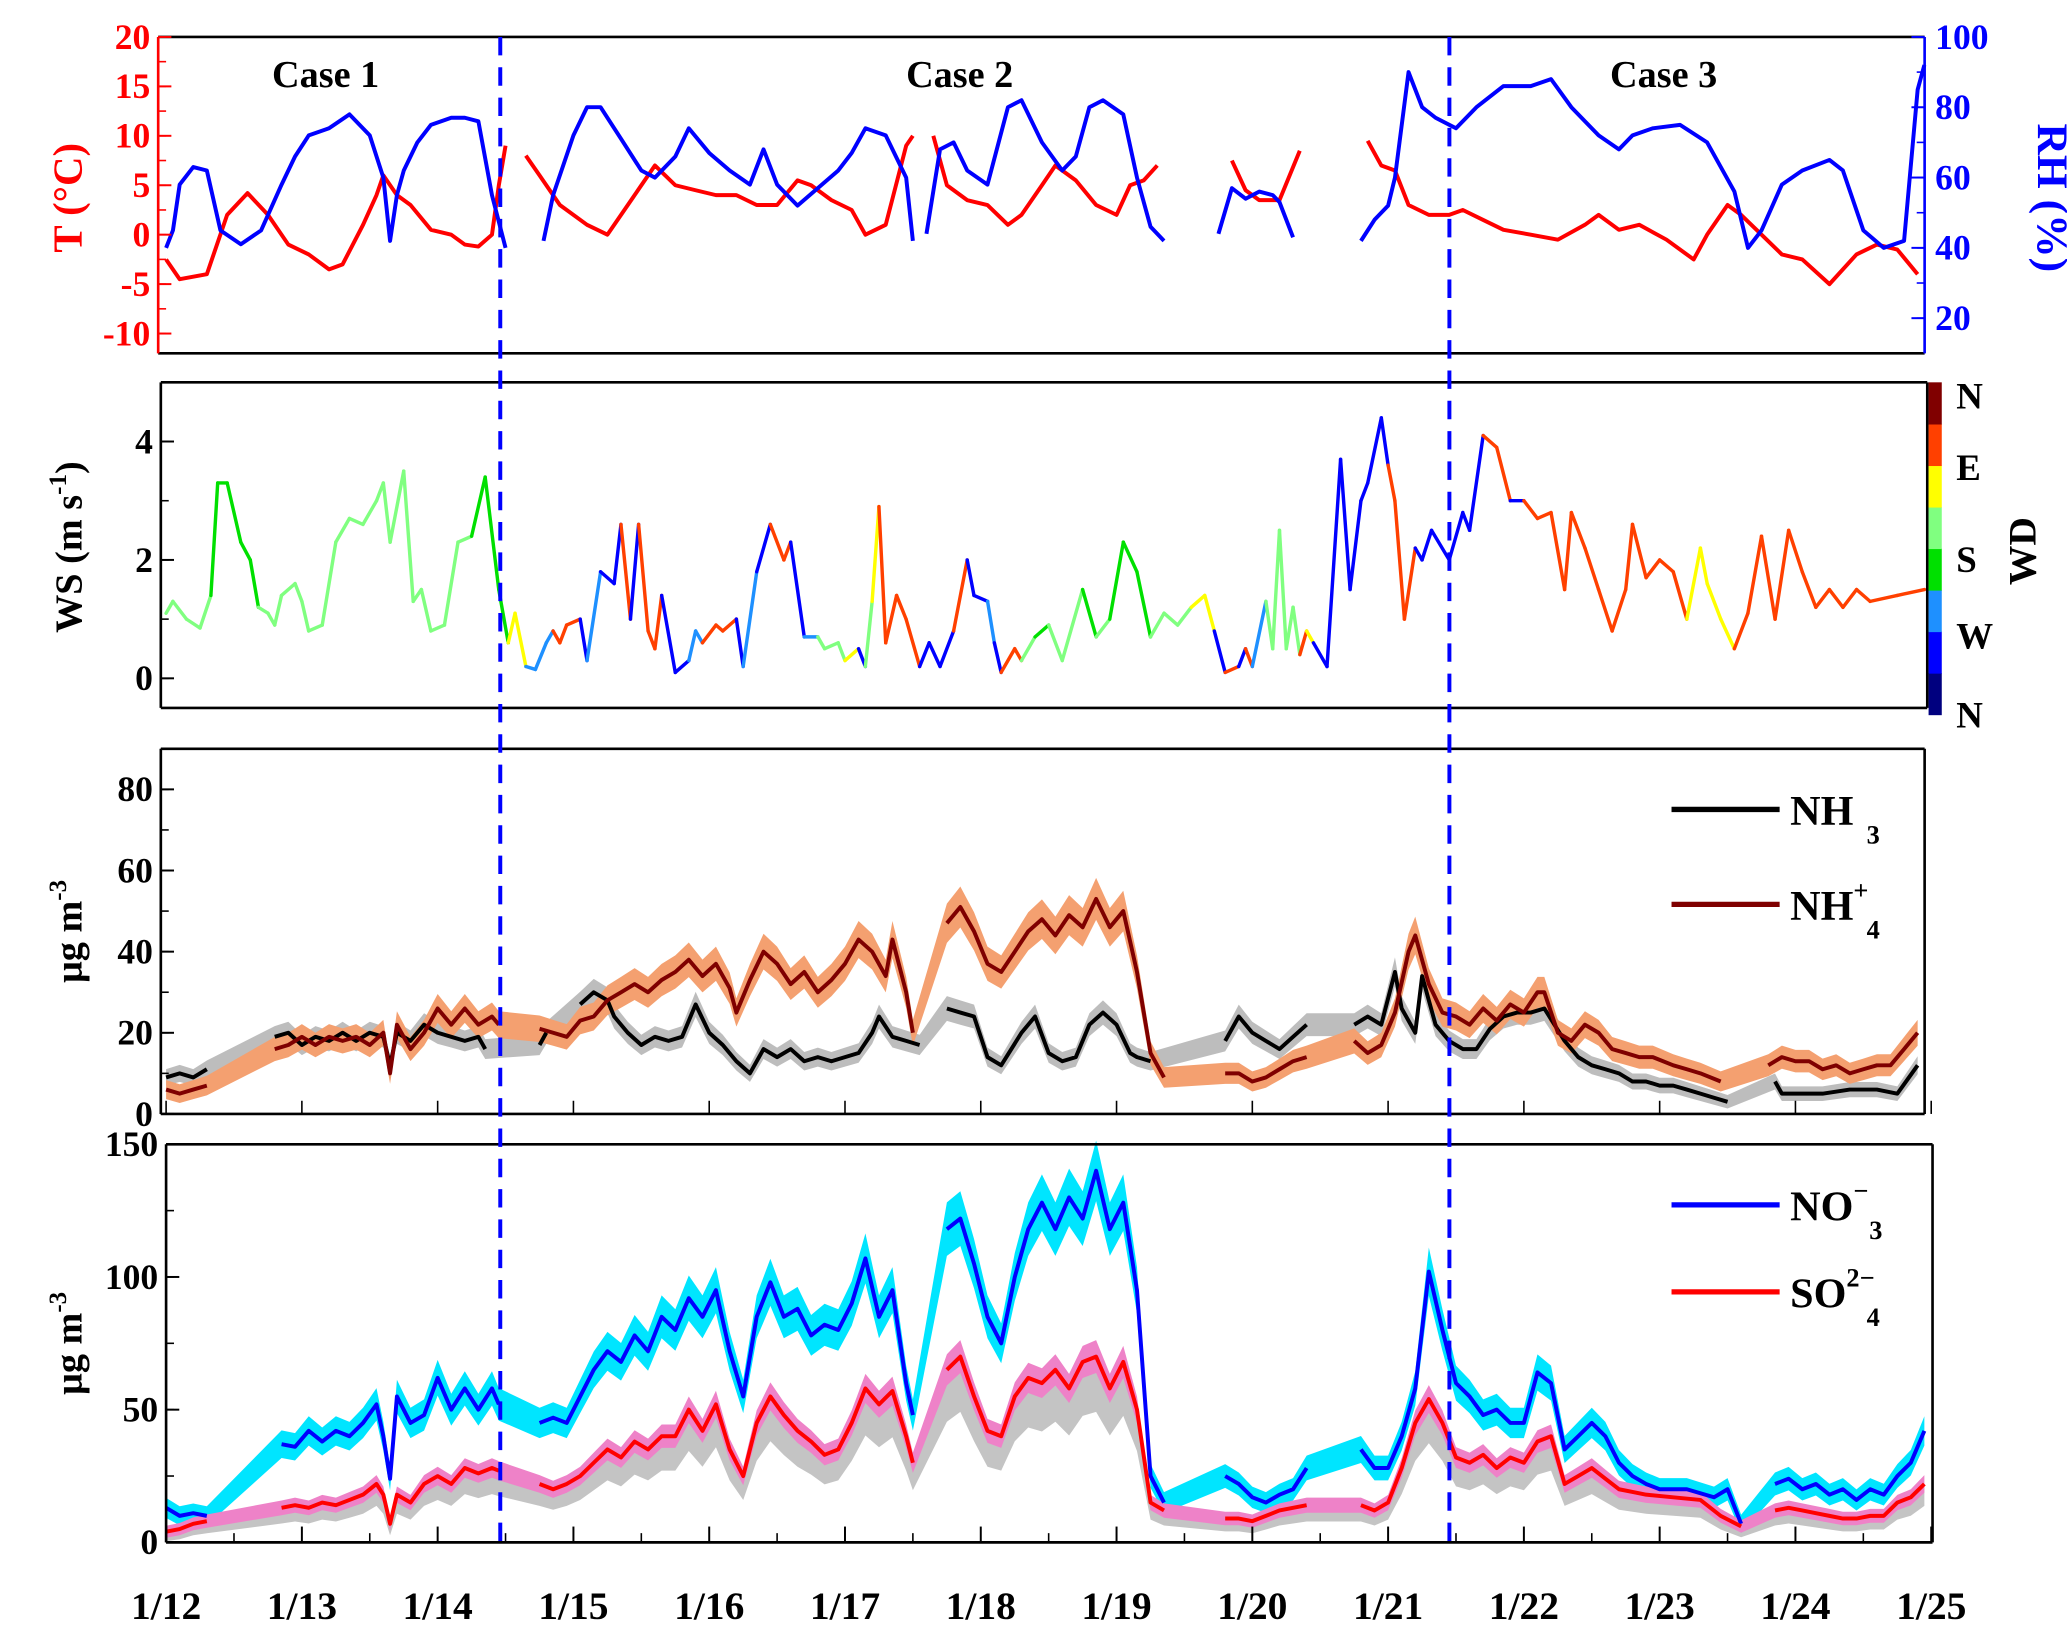  Describe the element at coordinates (131, 1144) in the screenshot. I see `y-tick-label: 150` at that location.